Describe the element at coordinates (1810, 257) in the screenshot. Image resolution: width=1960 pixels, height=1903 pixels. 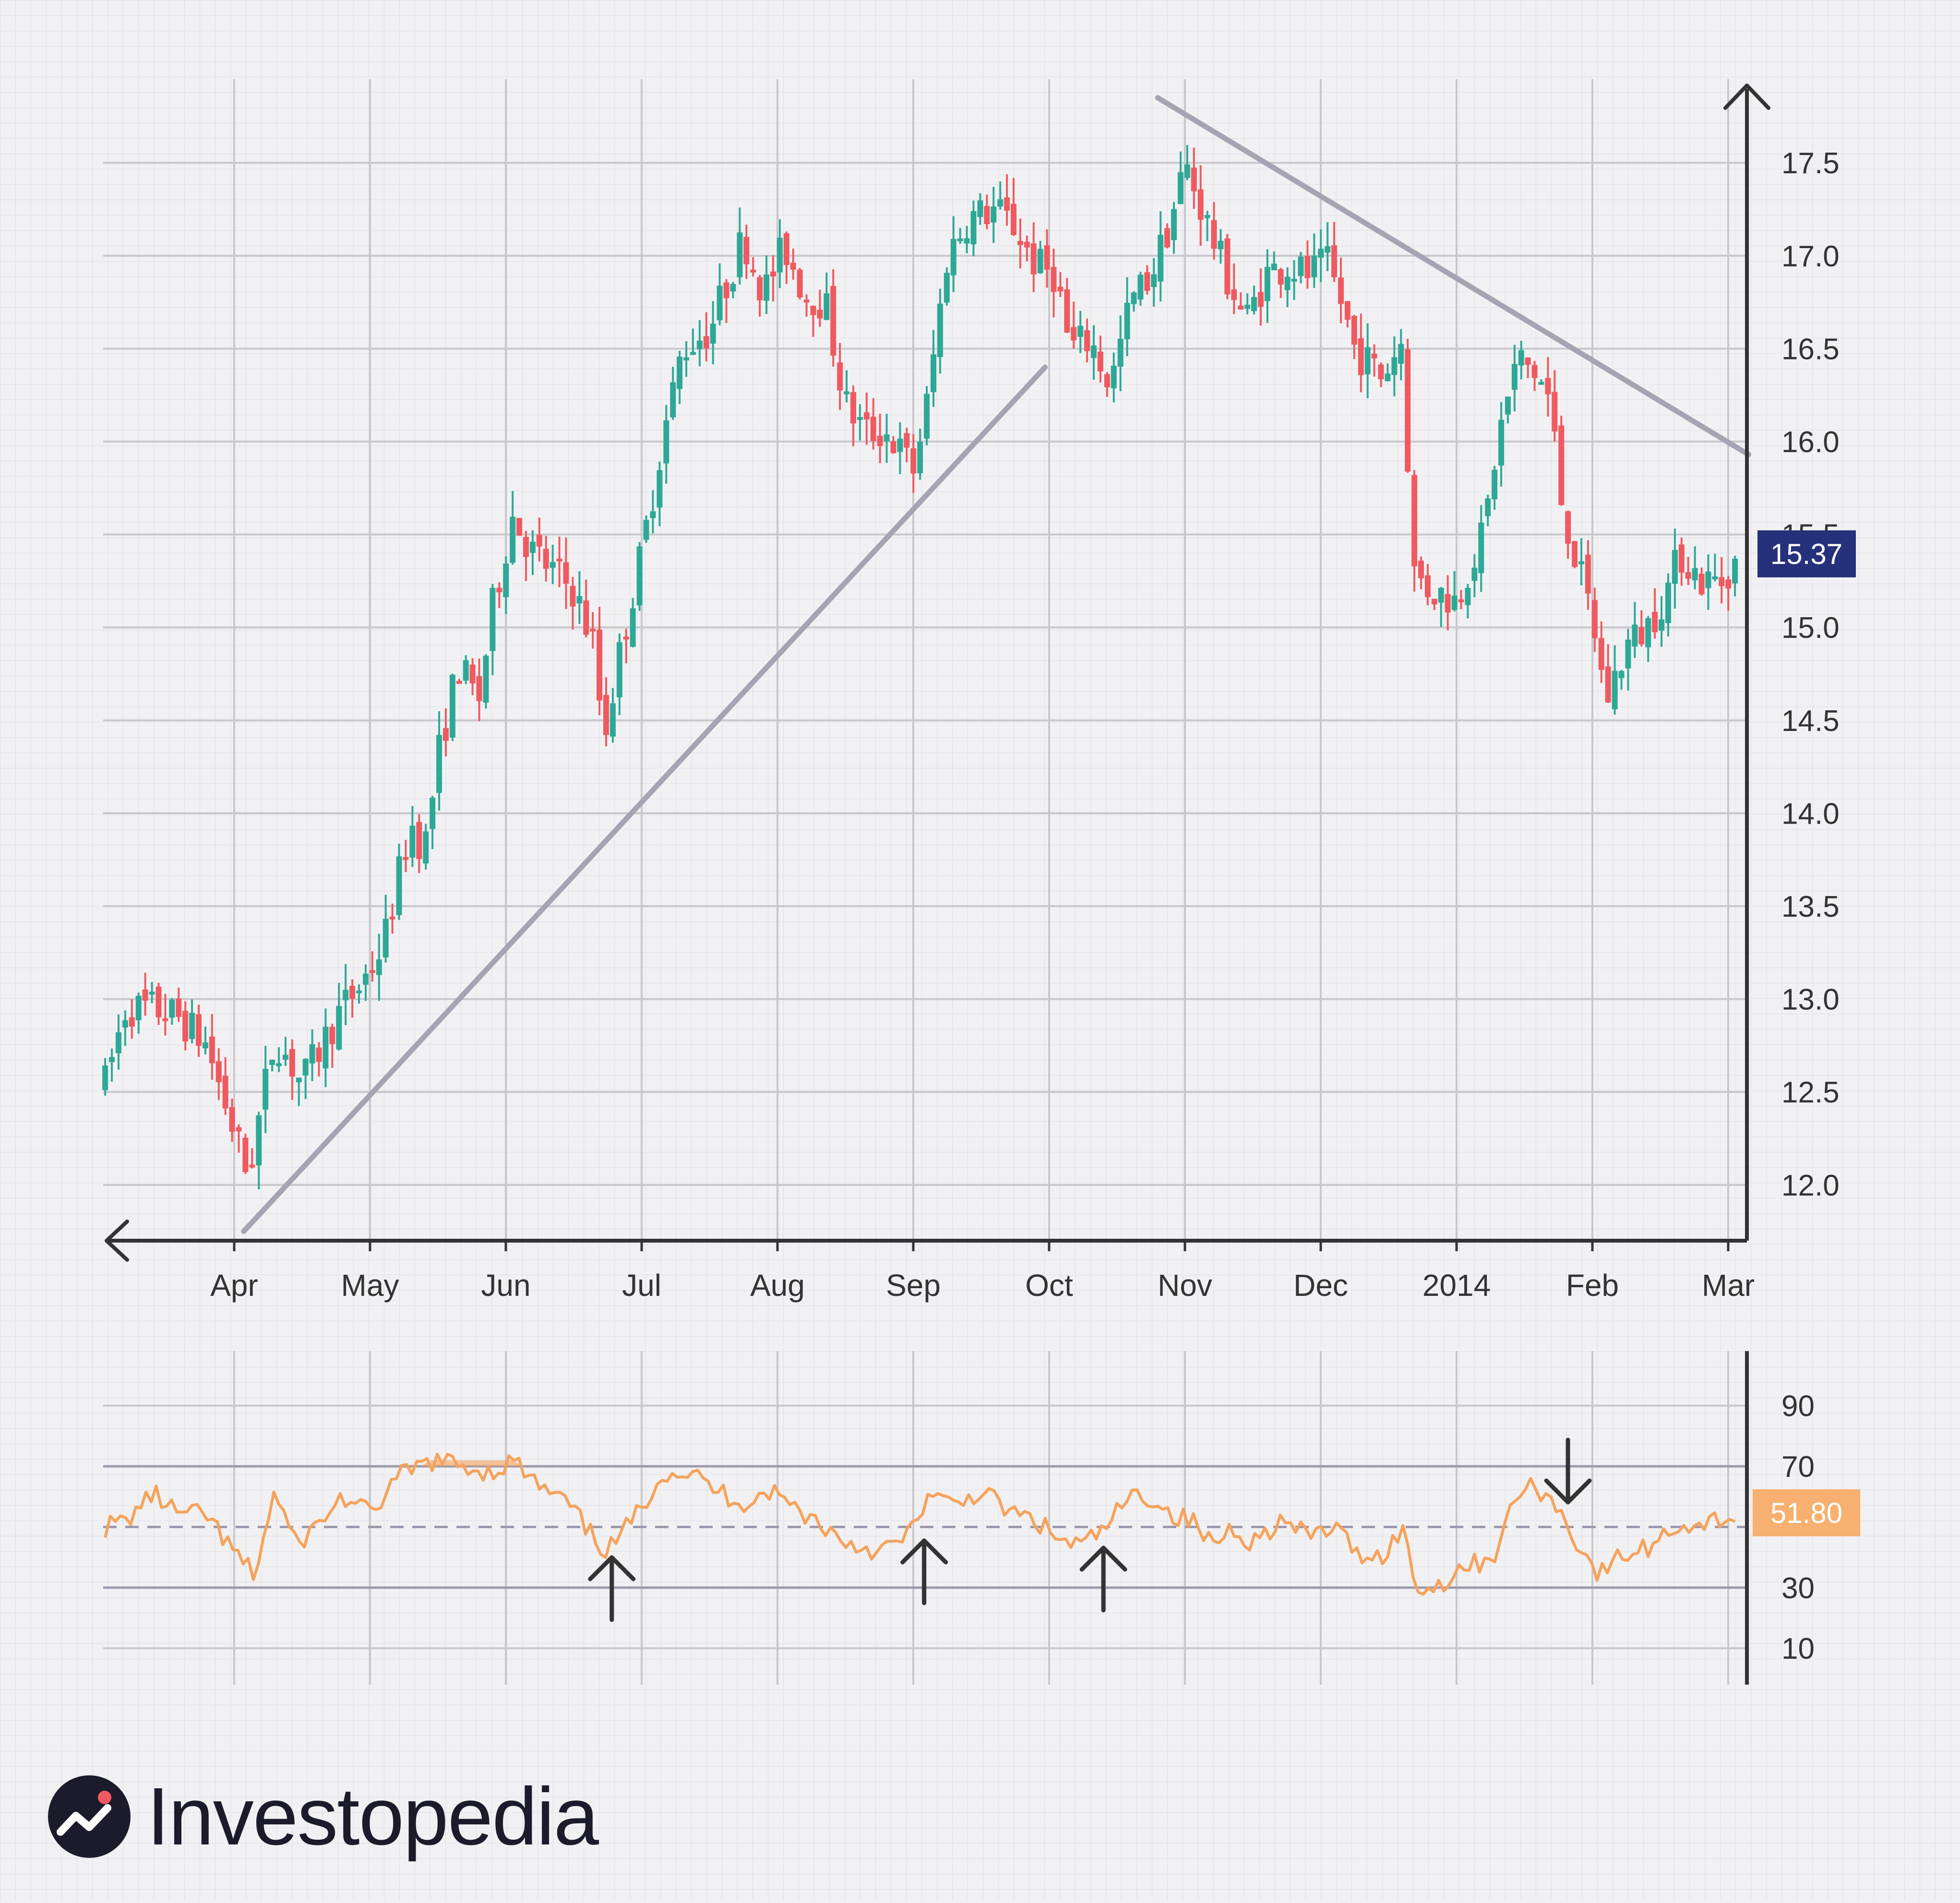
I see `price-y-tick-label: 17.0` at that location.